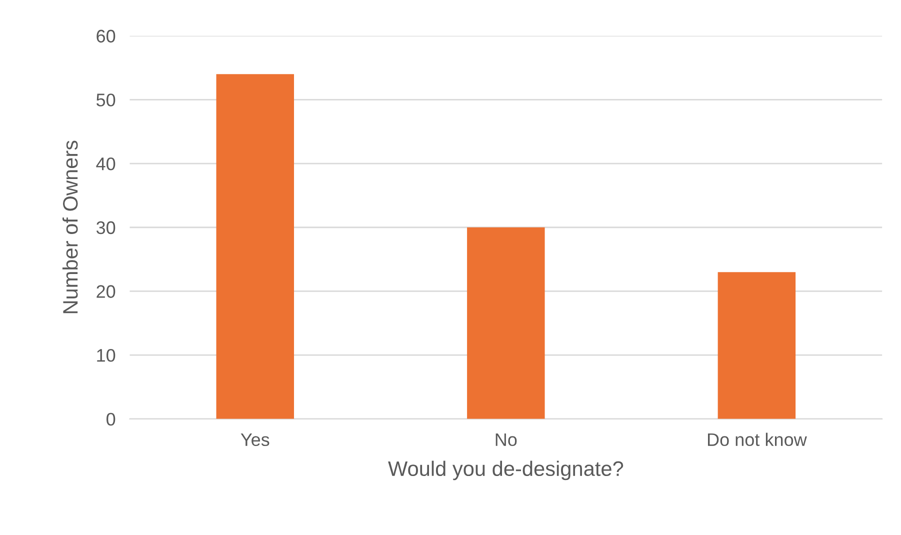 This screenshot has width=901, height=535. What do you see at coordinates (506, 439) in the screenshot?
I see `x-tick-label: No` at bounding box center [506, 439].